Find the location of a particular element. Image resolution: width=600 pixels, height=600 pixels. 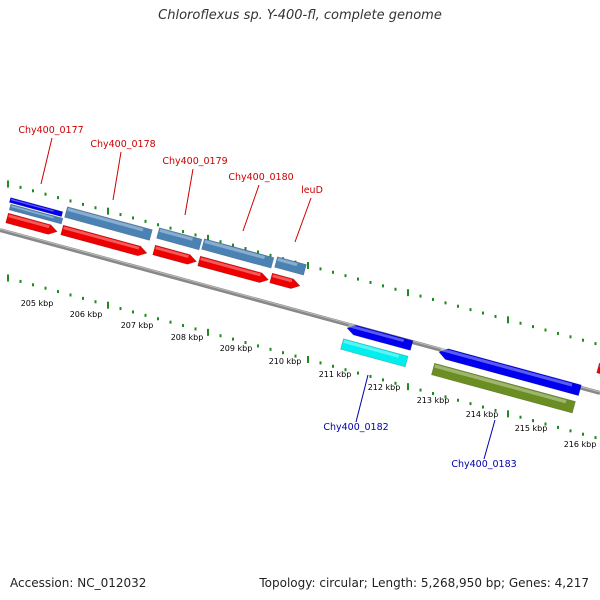

gene-steel-1-shine is located at coordinates (105, 219).